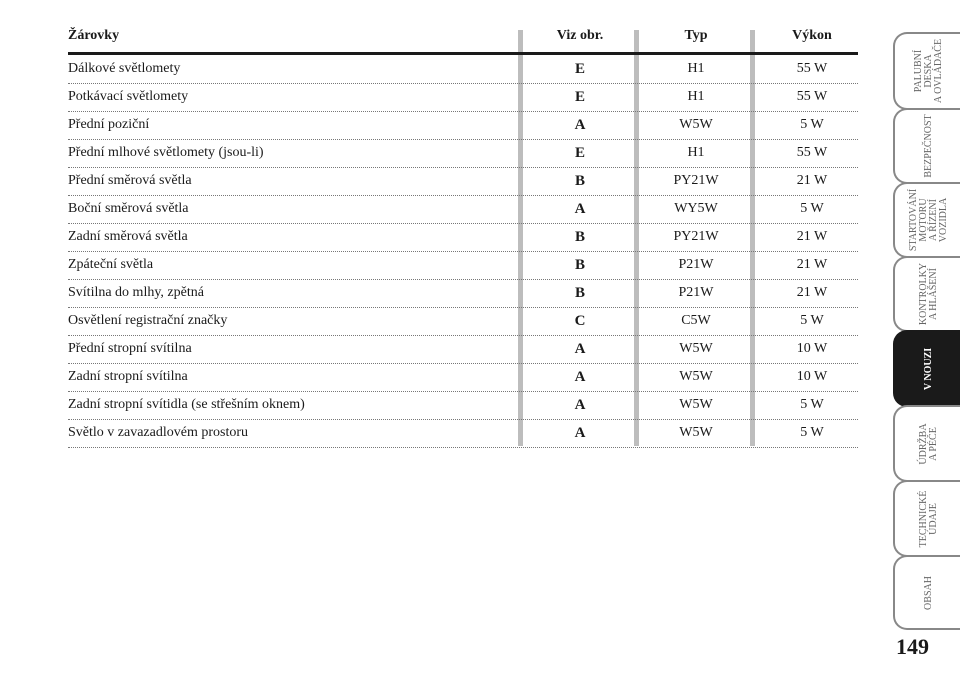 The width and height of the screenshot is (960, 677). I want to click on table-row: Potkávací světlomety E H1 55 W, so click(463, 97).